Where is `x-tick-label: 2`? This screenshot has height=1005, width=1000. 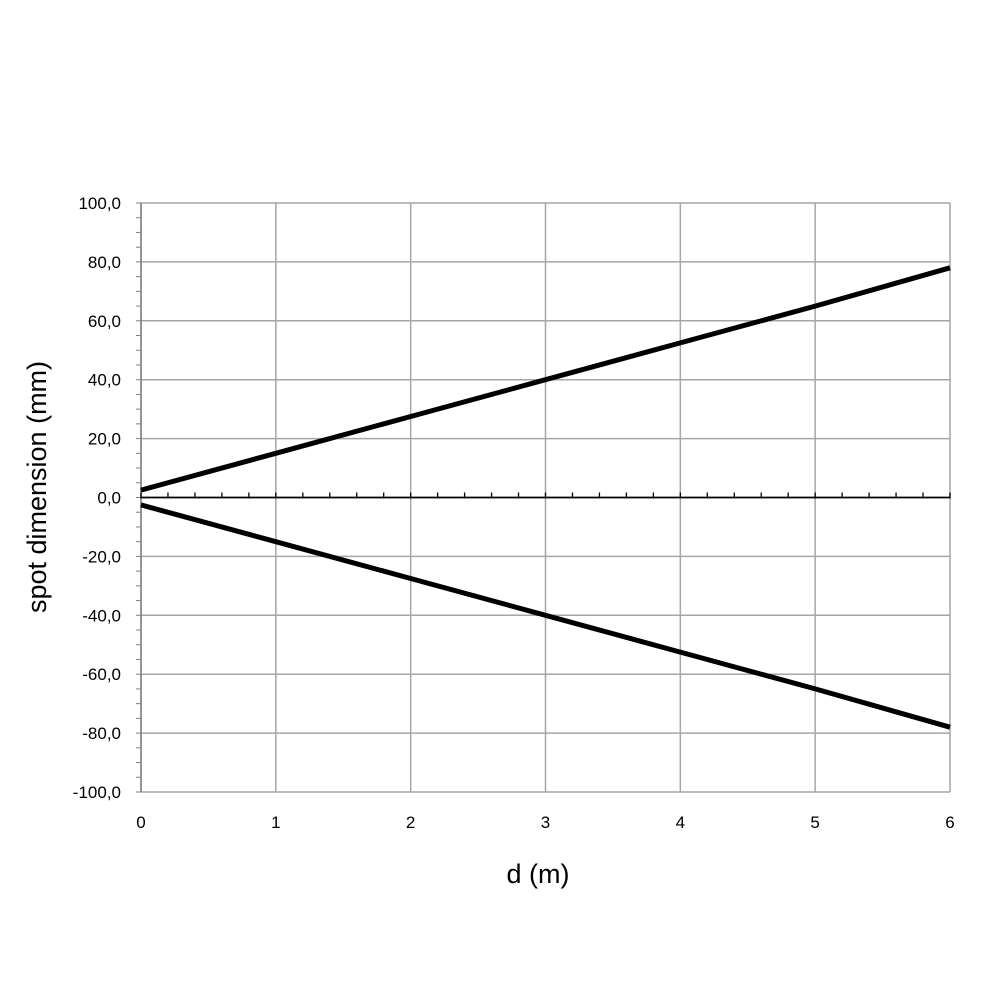
x-tick-label: 2 is located at coordinates (410, 822).